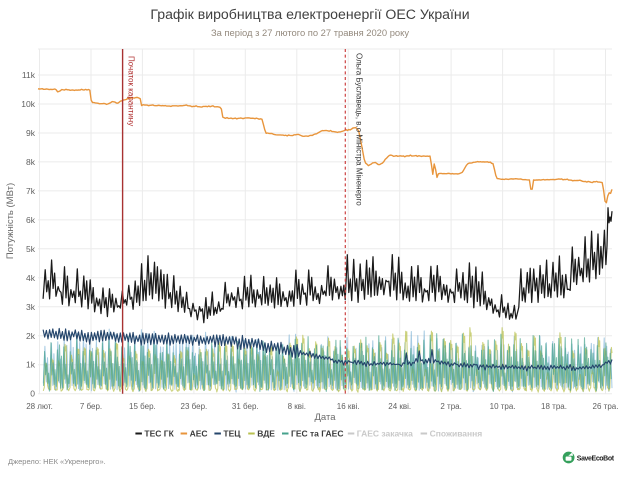 This screenshot has width=620, height=479. Describe the element at coordinates (91, 406) in the screenshot. I see `svg-text: 7 бер.` at that location.